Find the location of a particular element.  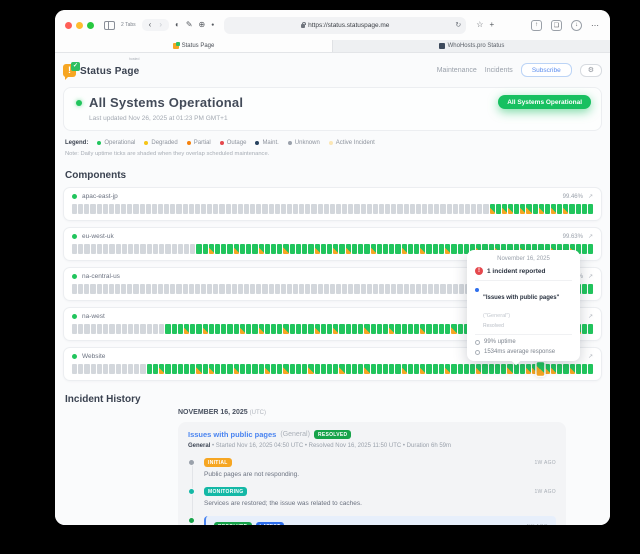

bookmark-star-icon: ☆ is located at coordinates (480, 24).